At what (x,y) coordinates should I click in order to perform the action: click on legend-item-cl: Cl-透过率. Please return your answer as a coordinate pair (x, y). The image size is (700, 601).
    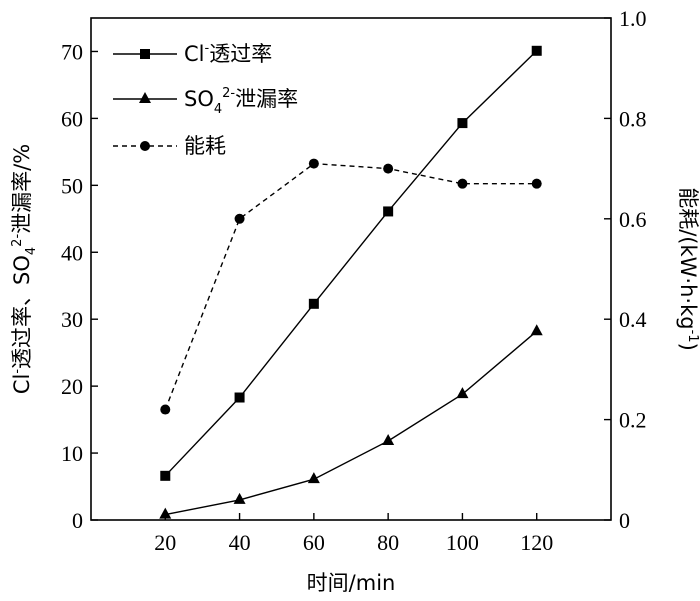
    Looking at the image, I should click on (192, 53).